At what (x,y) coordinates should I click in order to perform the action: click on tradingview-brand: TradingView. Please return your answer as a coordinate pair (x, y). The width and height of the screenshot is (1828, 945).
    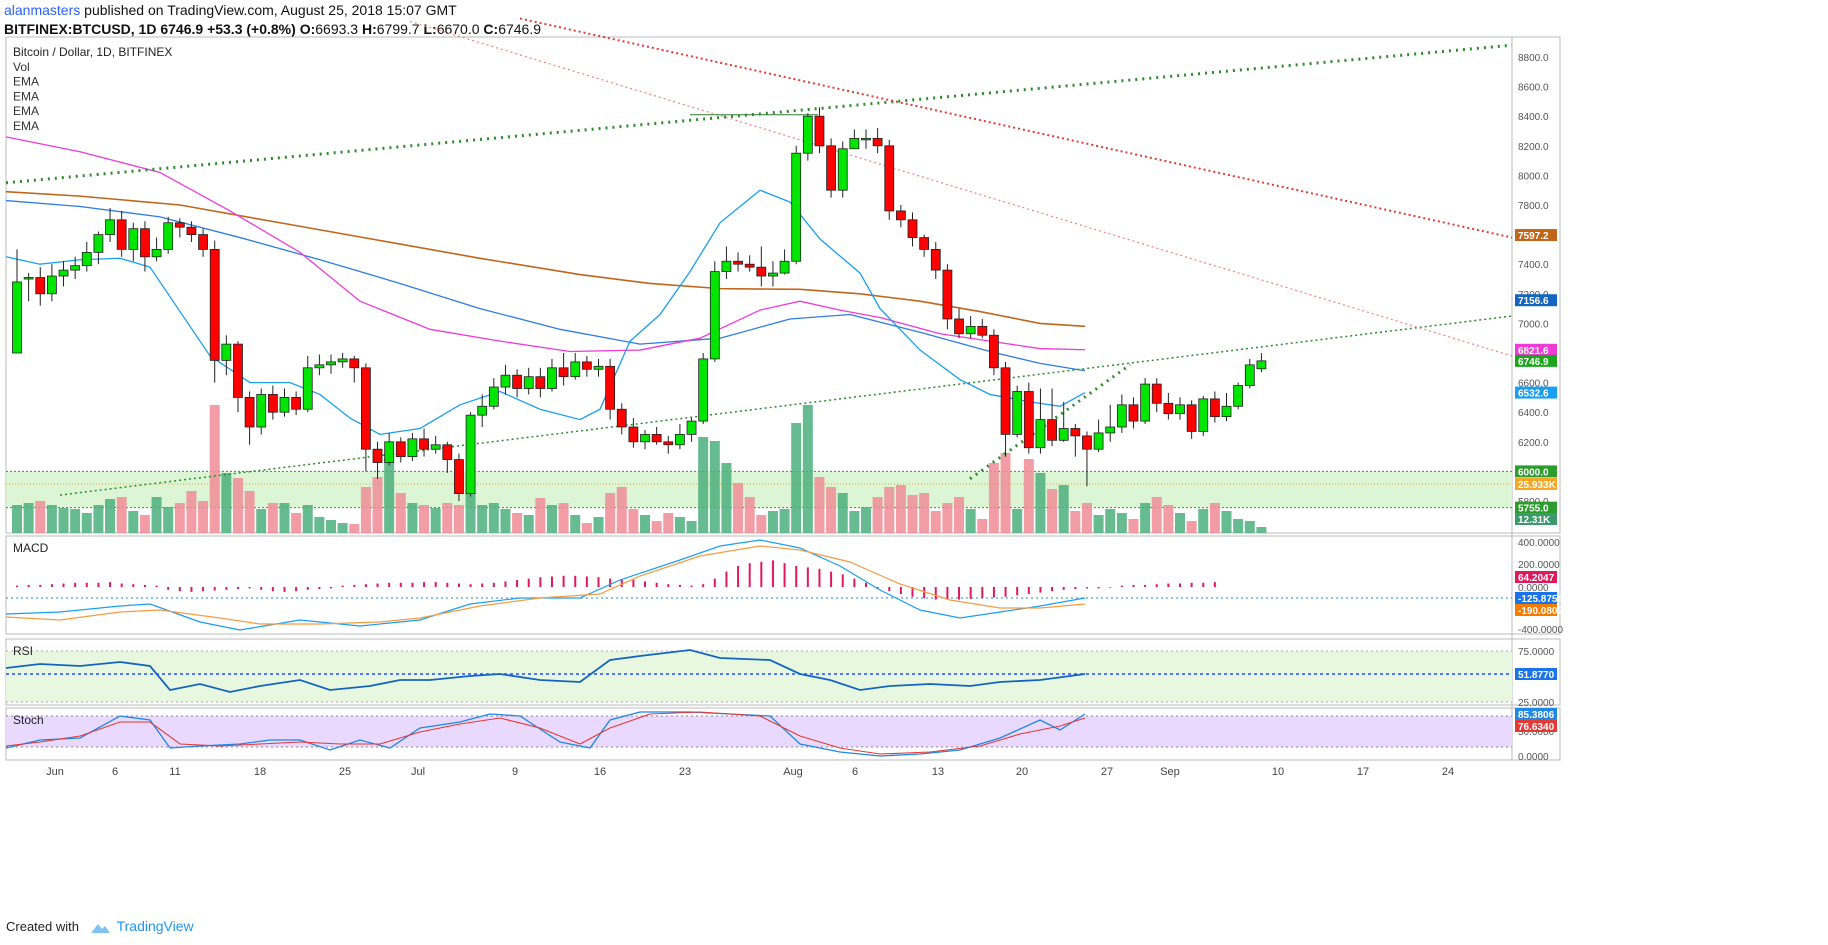
    Looking at the image, I should click on (155, 926).